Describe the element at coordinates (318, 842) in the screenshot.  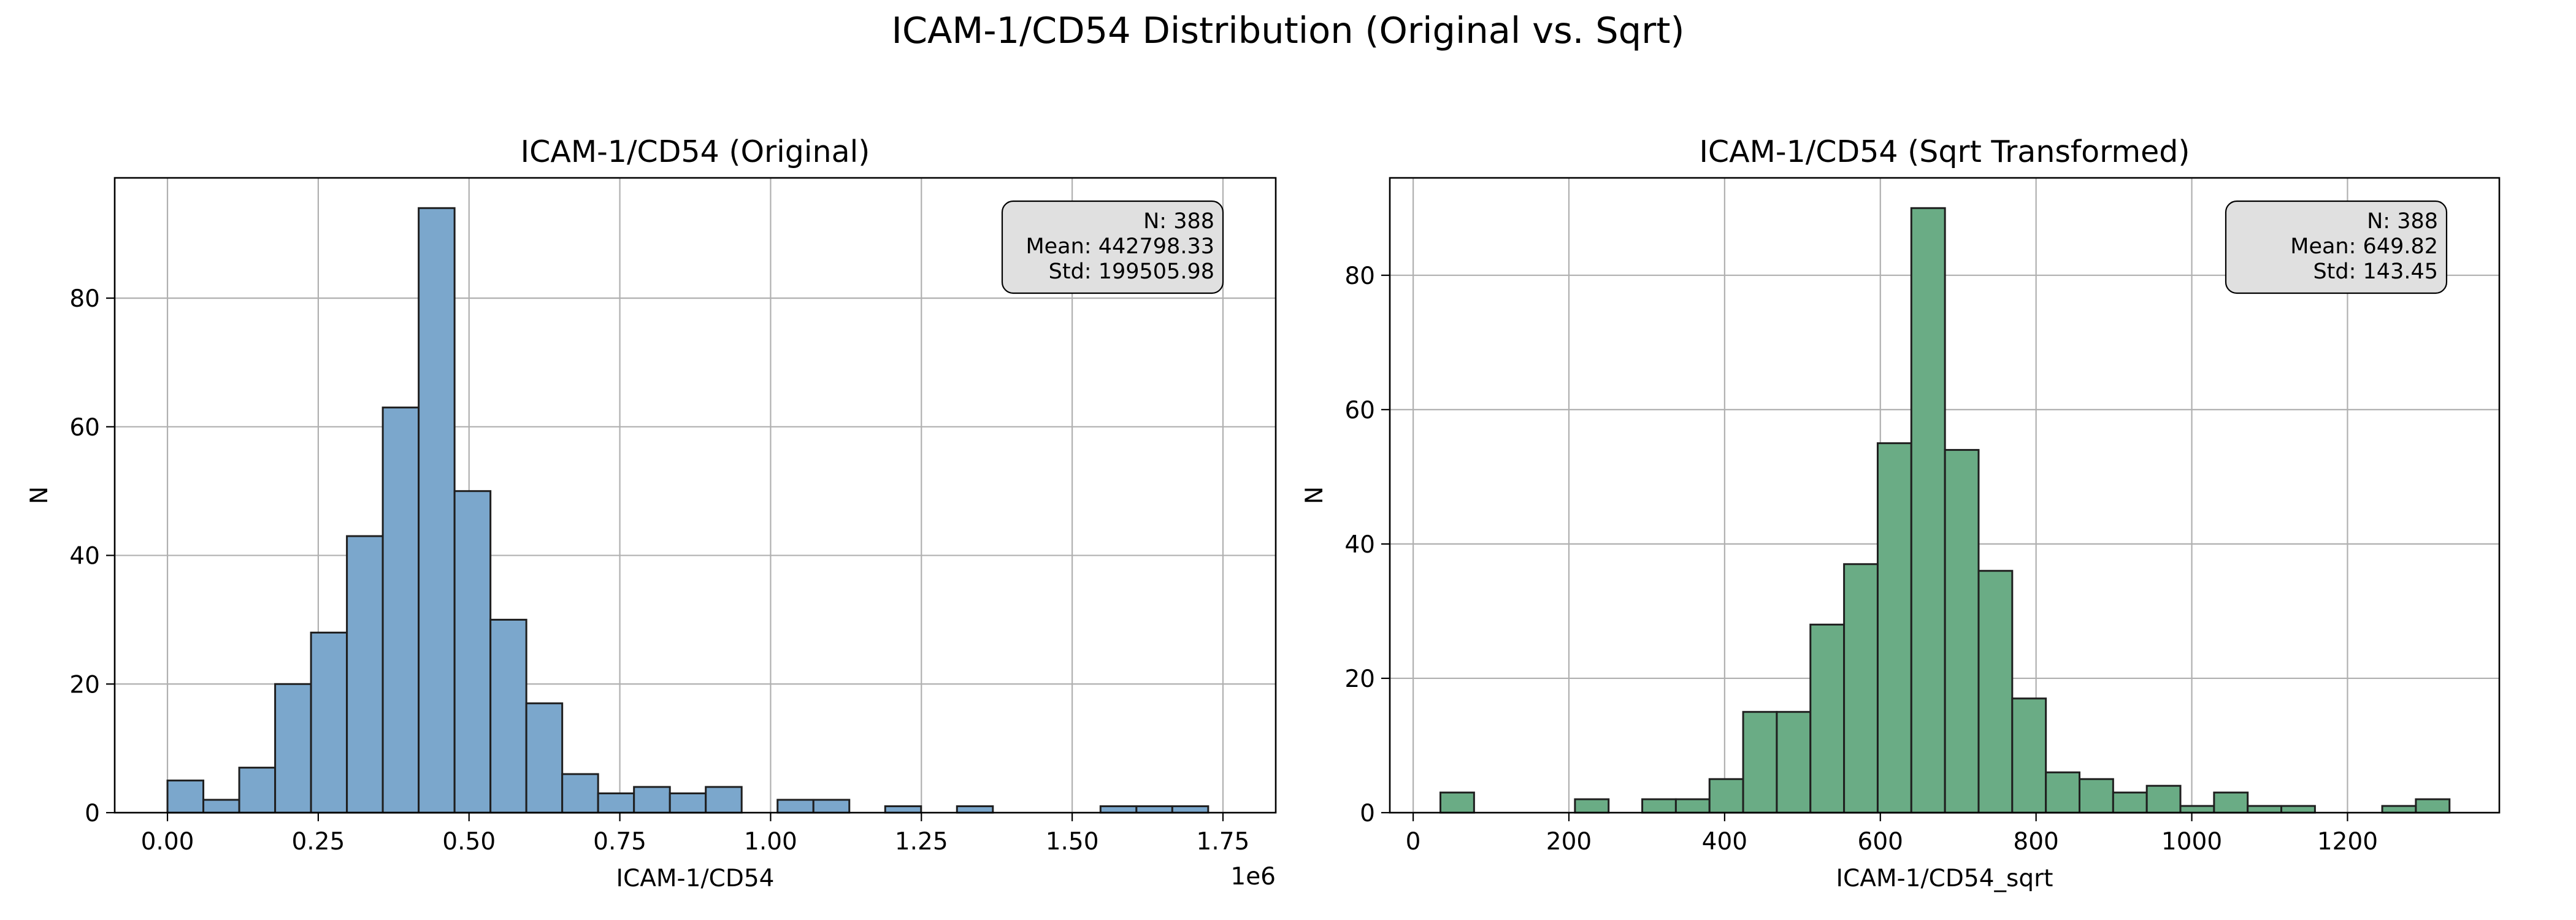
I see `x-tick-label: 0.25` at that location.